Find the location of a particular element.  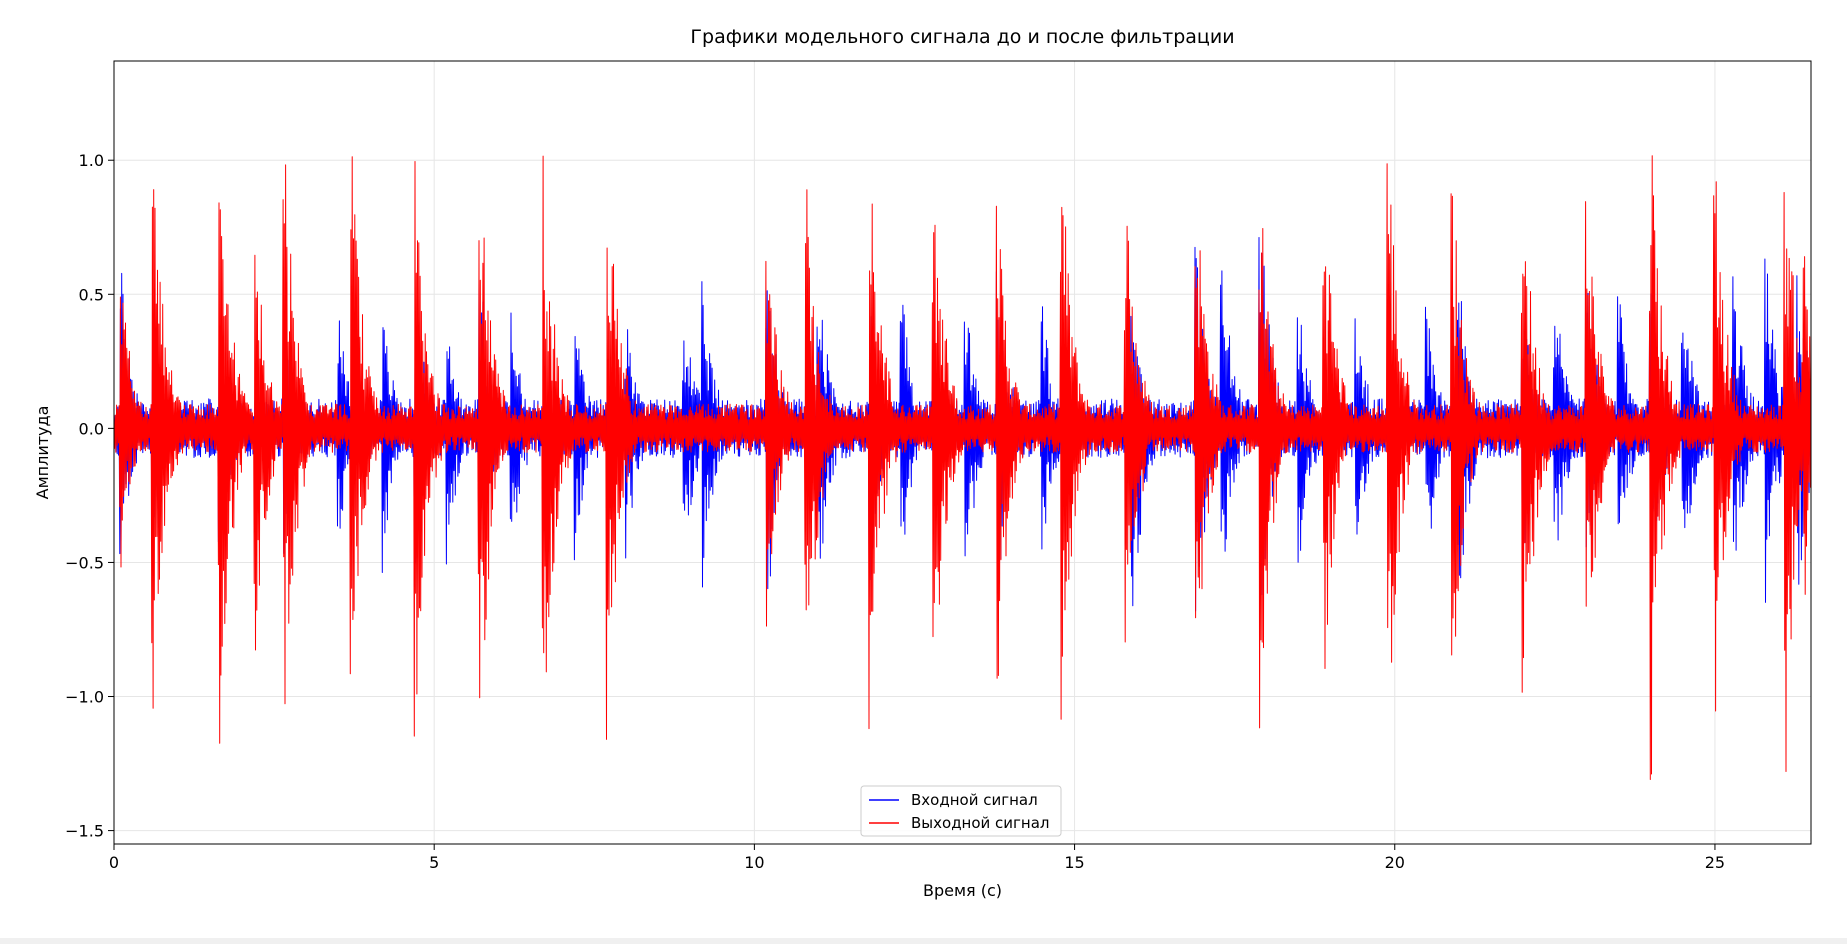

legend-label-output: Выходной сигнал is located at coordinates (980, 823).